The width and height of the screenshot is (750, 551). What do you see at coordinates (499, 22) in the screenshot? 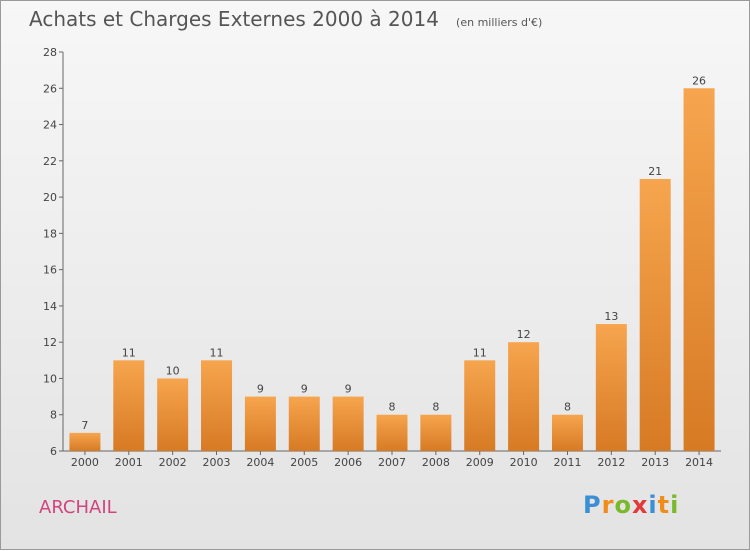
I see `chart-subtitle: (en milliers d'€)` at bounding box center [499, 22].